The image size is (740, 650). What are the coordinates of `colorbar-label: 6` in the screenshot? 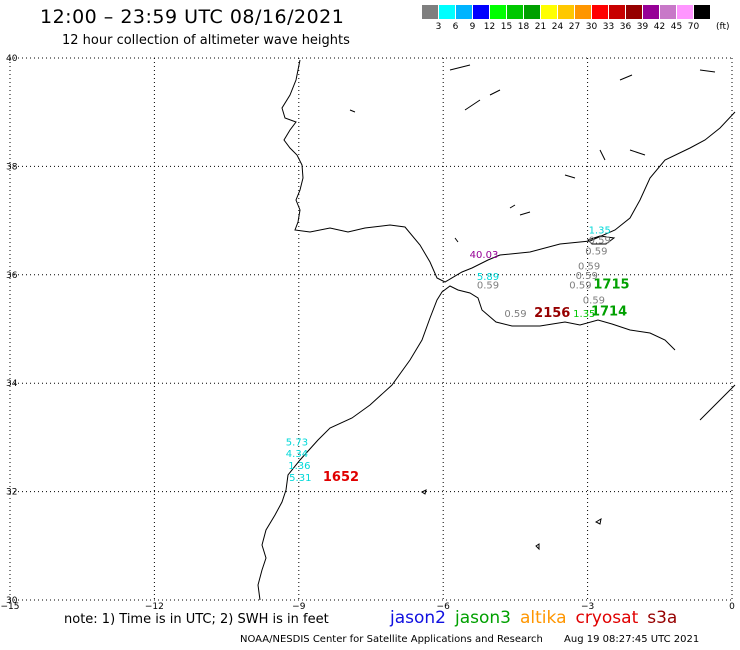 It's located at (455, 27).